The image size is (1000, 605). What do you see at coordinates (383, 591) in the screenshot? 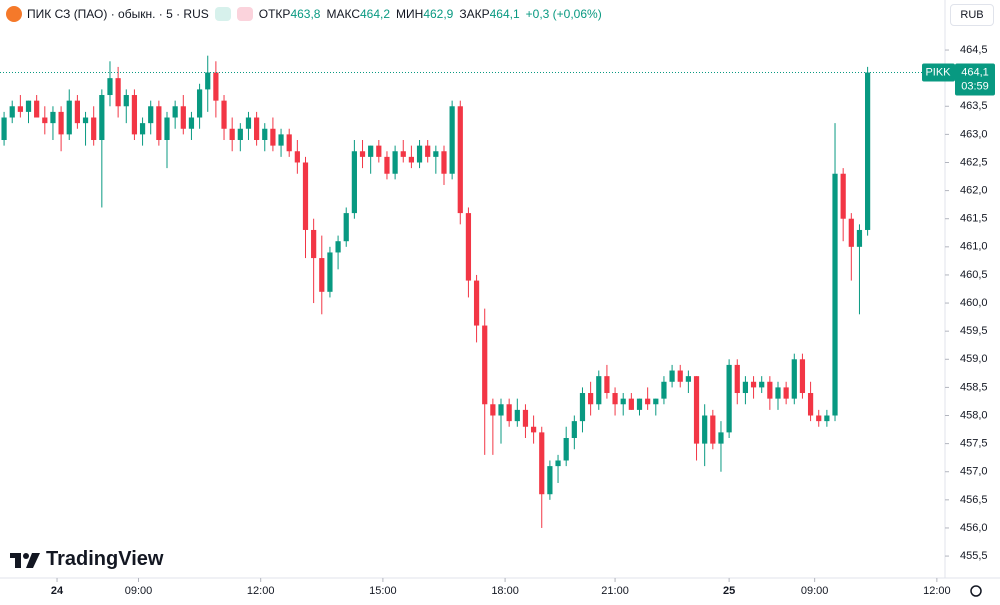
I see `x-tick-label: 15:00` at bounding box center [383, 591].